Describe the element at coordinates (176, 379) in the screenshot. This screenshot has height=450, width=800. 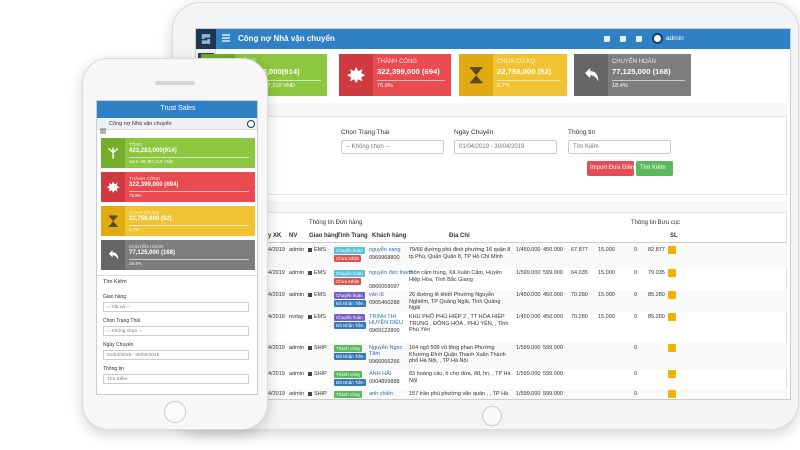
I see `field-input: Tìm Kiếm` at that location.